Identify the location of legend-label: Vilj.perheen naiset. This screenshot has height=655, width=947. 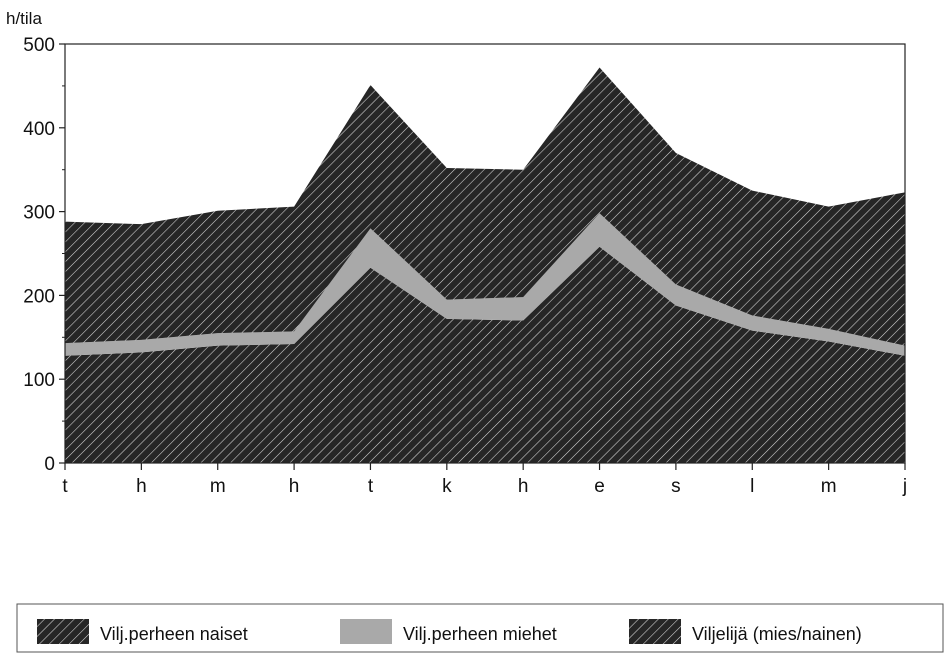
(174, 634).